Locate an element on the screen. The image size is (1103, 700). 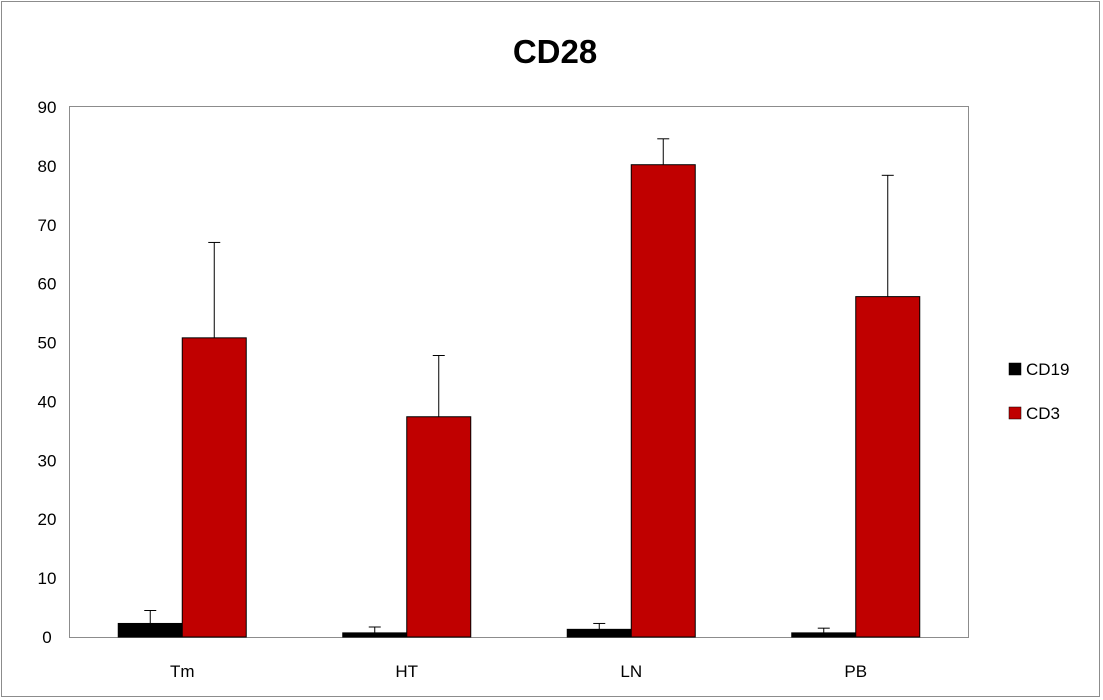
legend-swatch-cd19 is located at coordinates (1015, 369).